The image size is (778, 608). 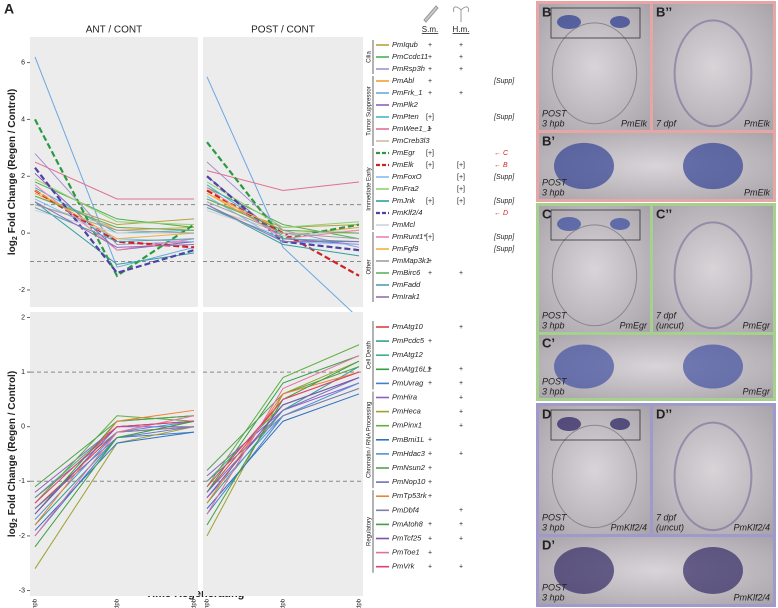 What do you see at coordinates (118, 603) in the screenshot?
I see `x-tick-label: 3 dpb` at bounding box center [118, 603].